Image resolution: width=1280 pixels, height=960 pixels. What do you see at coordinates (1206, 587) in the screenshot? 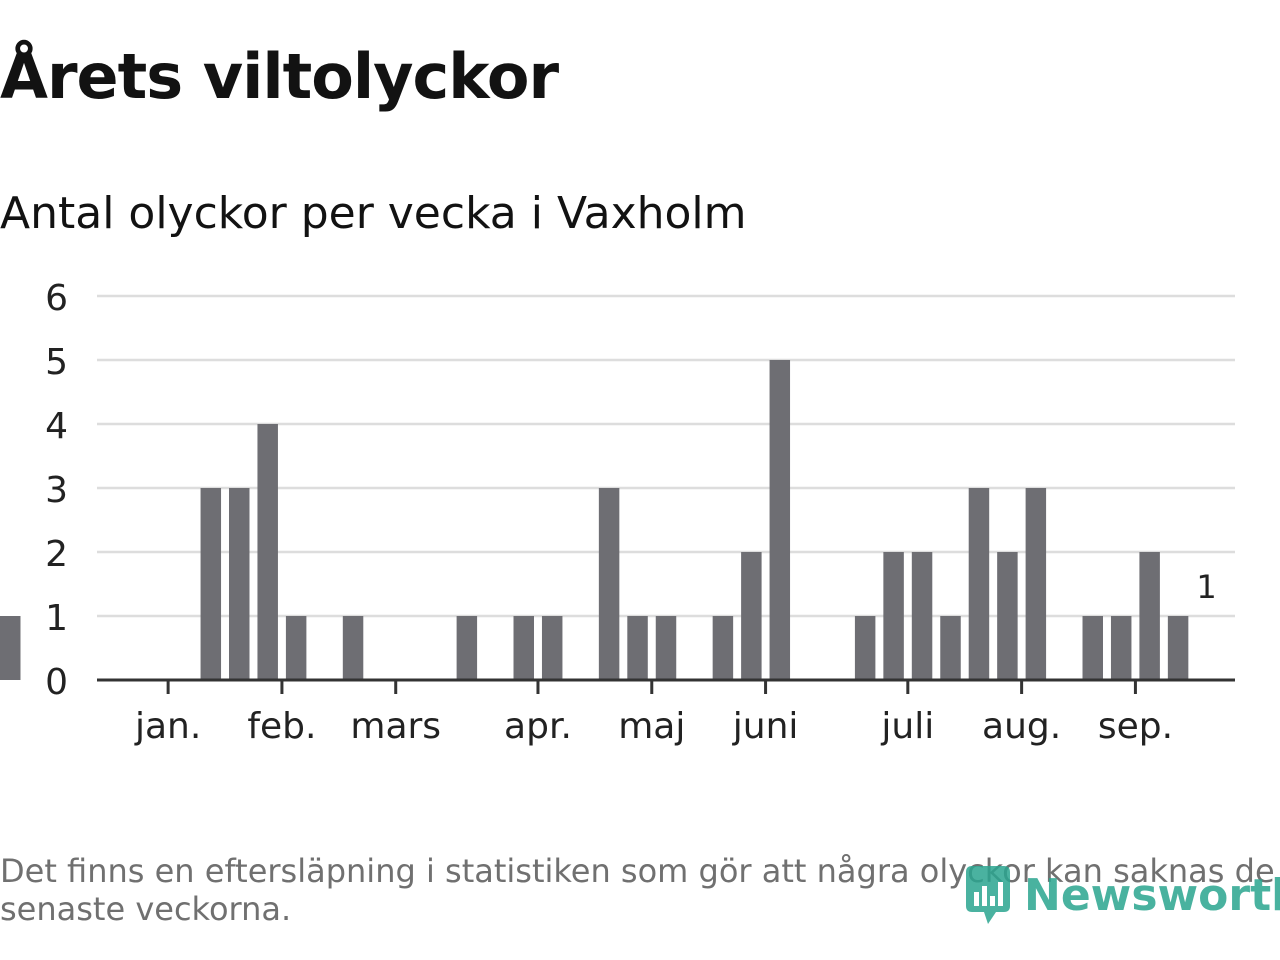
I see `data-label: 1` at bounding box center [1206, 587].